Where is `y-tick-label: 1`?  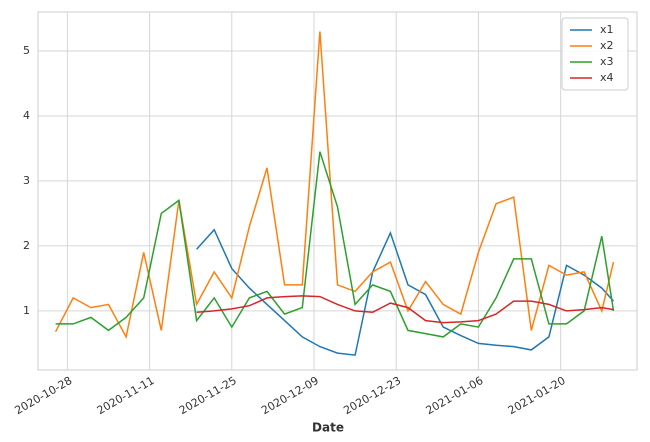
y-tick-label: 1 is located at coordinates (26, 310).